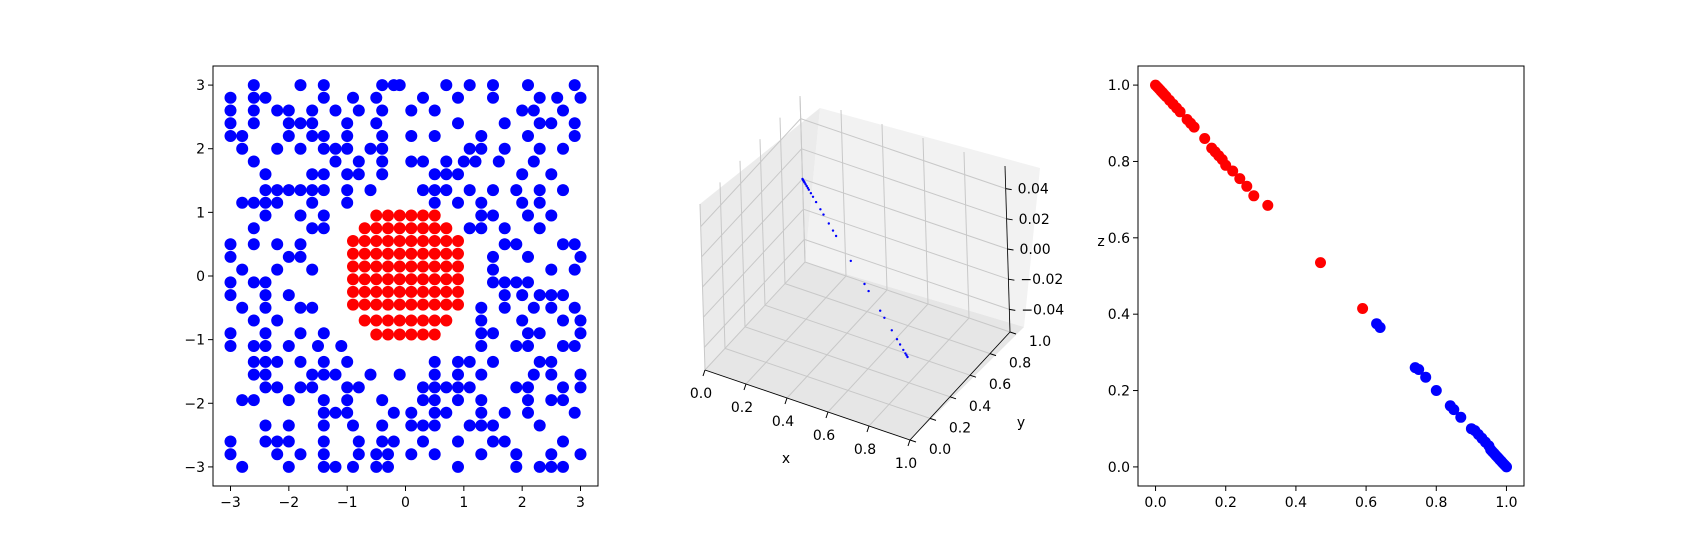 The height and width of the screenshot is (544, 1684). What do you see at coordinates (522, 503) in the screenshot?
I see `x-tick-label: 2` at bounding box center [522, 503].